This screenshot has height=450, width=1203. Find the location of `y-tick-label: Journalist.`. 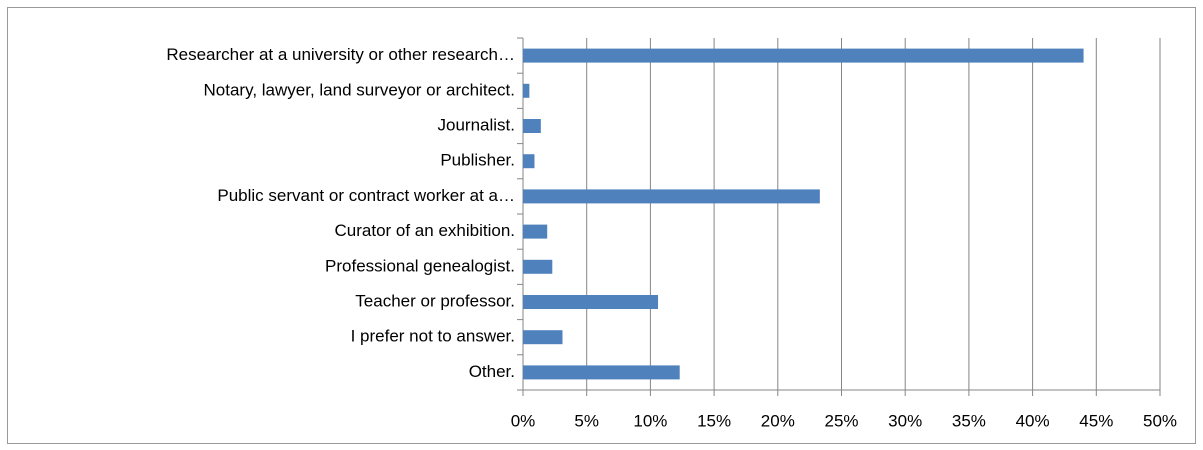

y-tick-label: Journalist. is located at coordinates (476, 124).